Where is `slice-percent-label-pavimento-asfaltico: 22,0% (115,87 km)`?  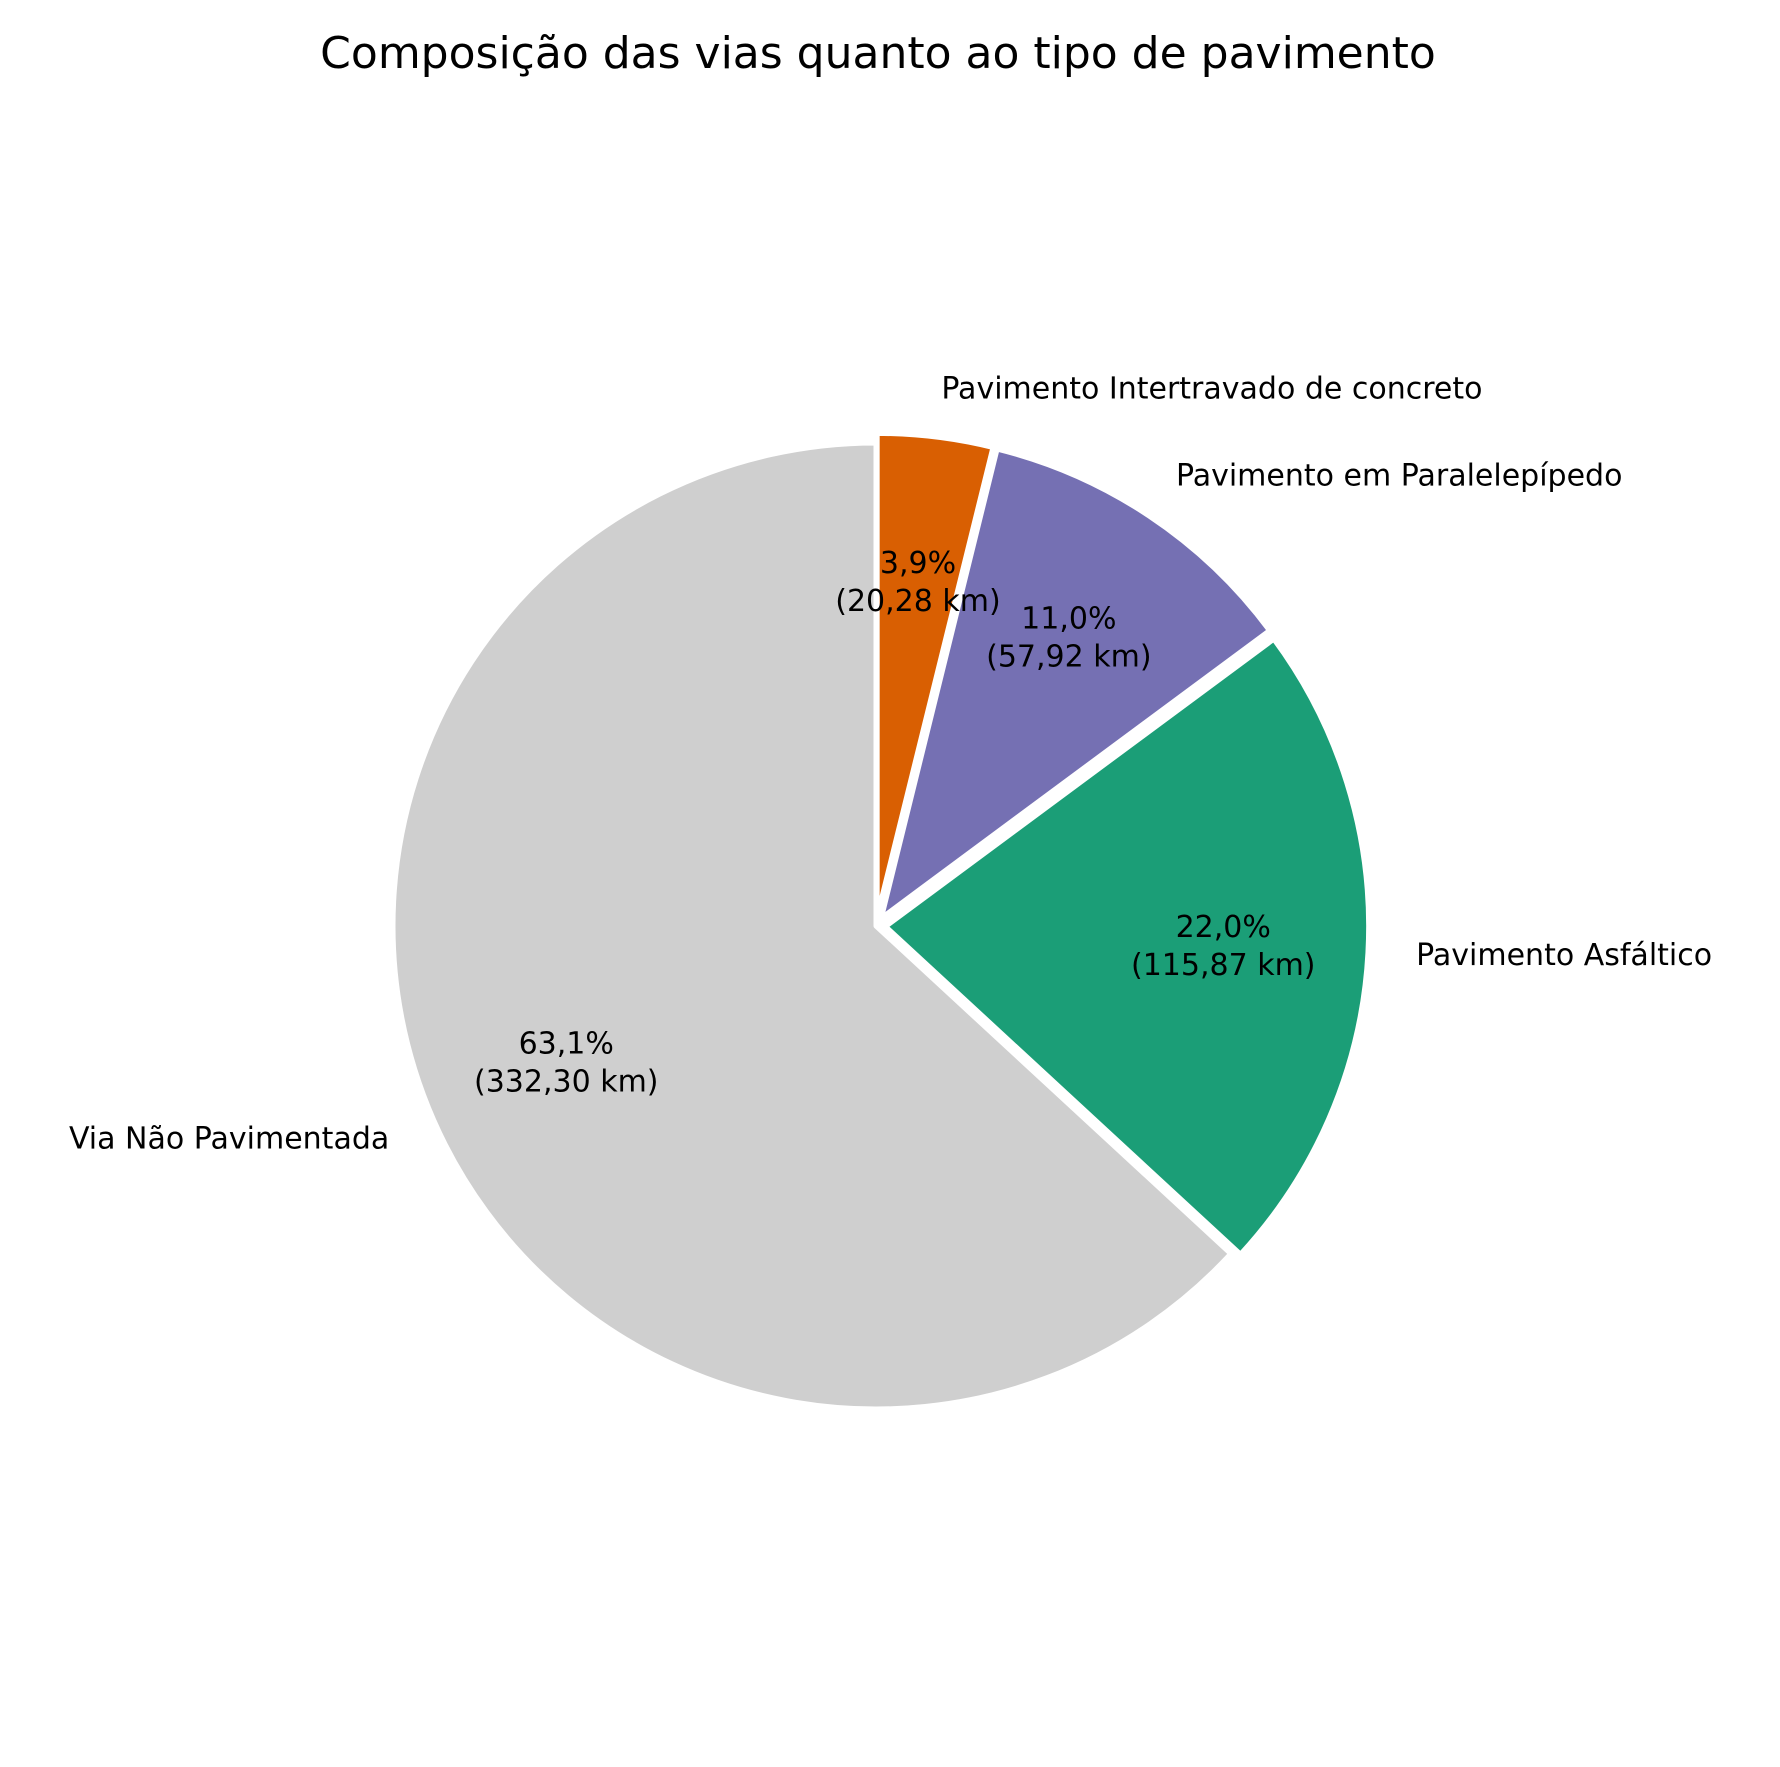 slice-percent-label-pavimento-asfaltico: 22,0% (115,87 km) is located at coordinates (1223, 946).